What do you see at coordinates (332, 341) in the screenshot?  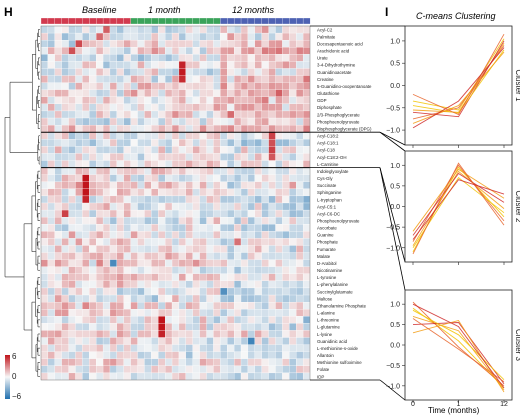 I see `row-label: Guanidinic acid` at bounding box center [332, 341].